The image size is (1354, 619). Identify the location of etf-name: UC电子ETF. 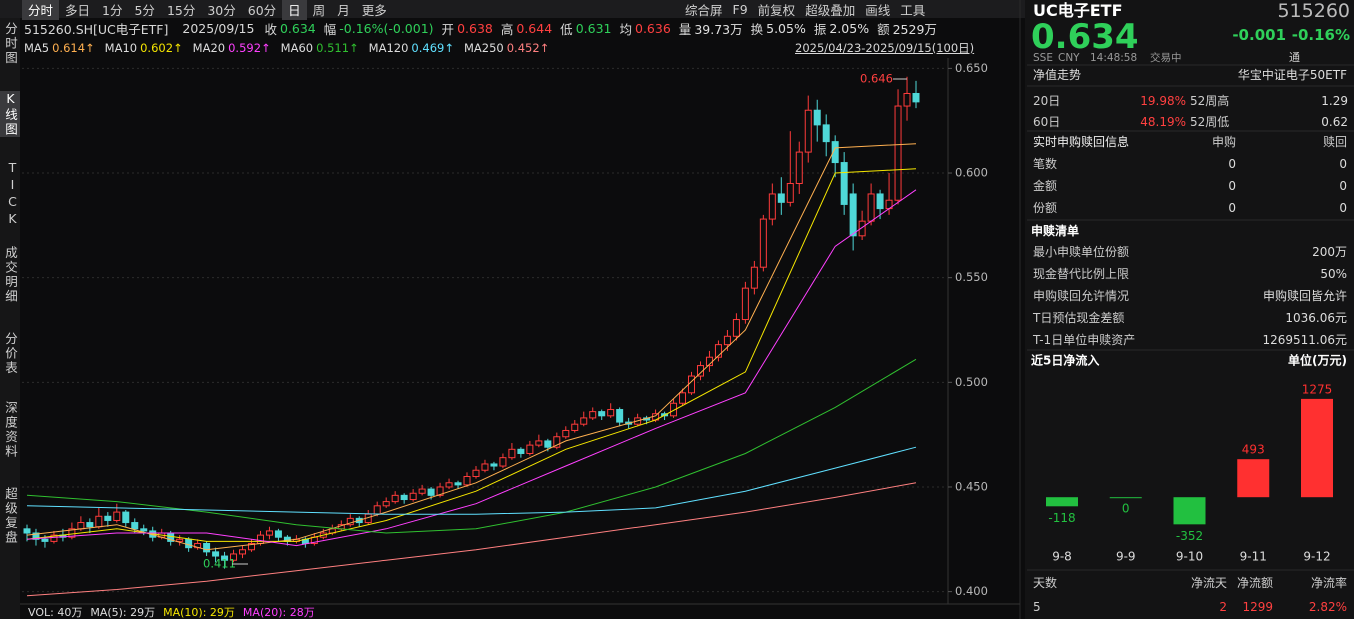
(1078, 10).